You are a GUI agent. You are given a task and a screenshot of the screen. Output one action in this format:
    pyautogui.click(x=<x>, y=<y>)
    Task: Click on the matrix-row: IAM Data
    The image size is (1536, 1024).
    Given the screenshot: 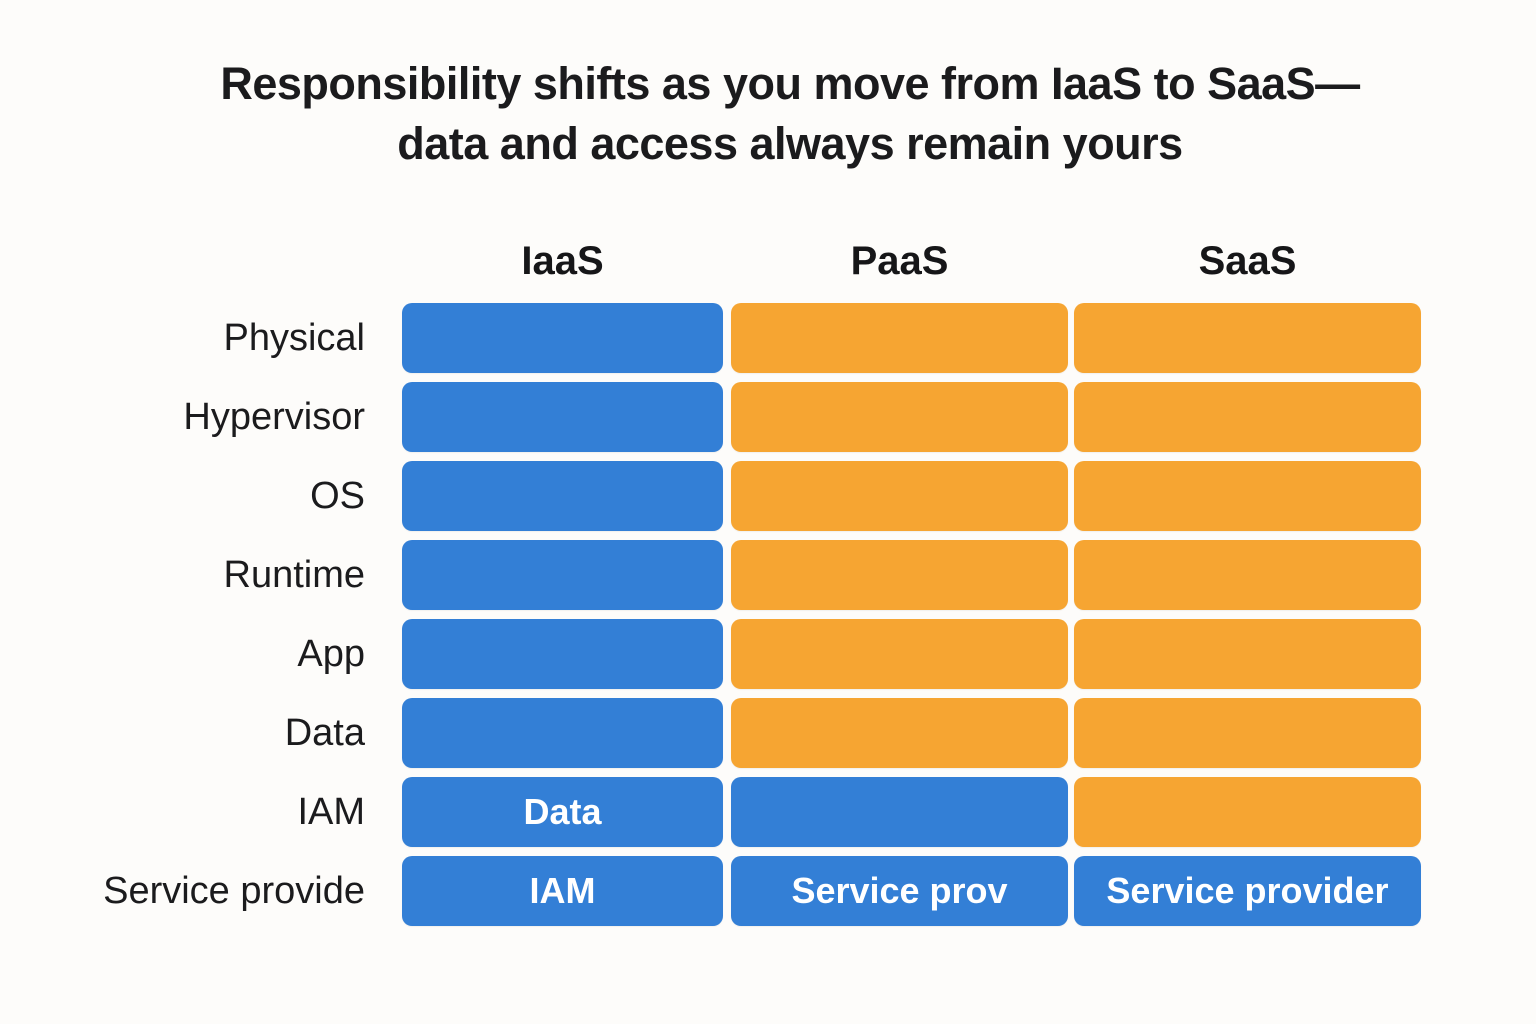 What is the action you would take?
    pyautogui.click(x=746, y=812)
    